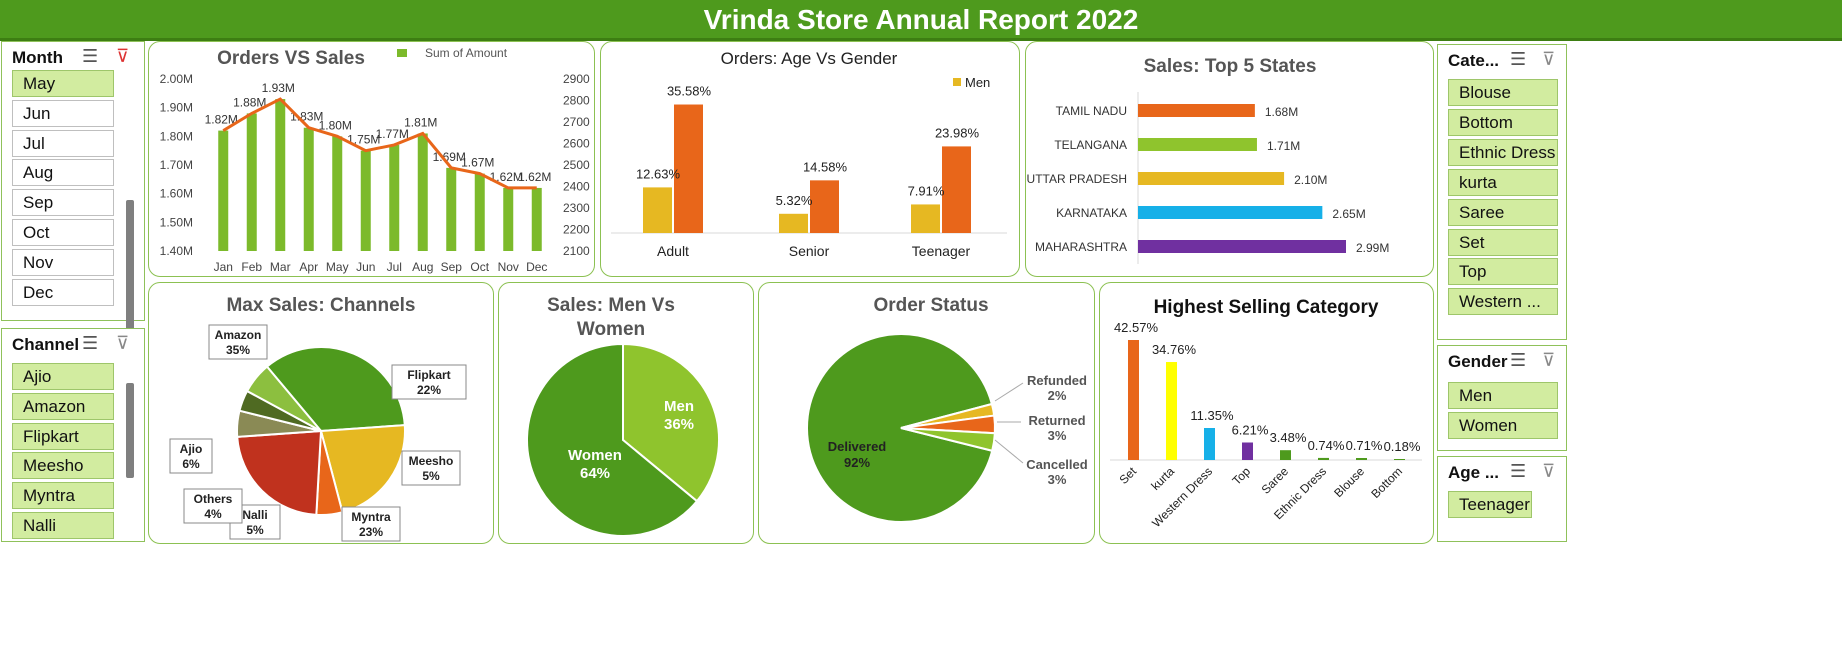  Describe the element at coordinates (477, 163) in the screenshot. I see `data-label: 1.67M` at that location.